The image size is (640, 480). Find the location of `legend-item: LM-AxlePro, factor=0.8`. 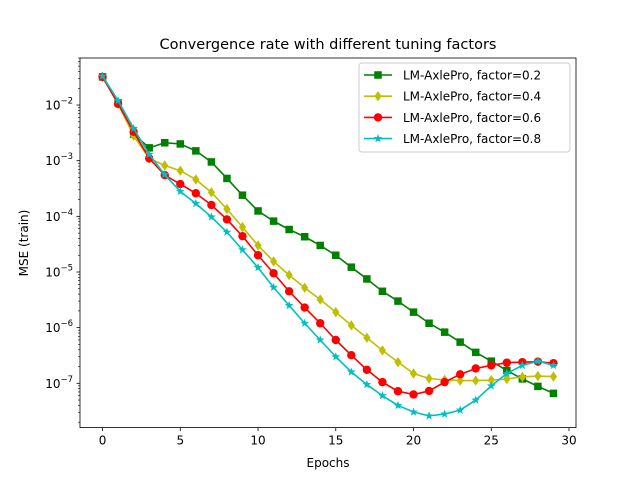

legend-item: LM-AxlePro, factor=0.8 is located at coordinates (452, 139).